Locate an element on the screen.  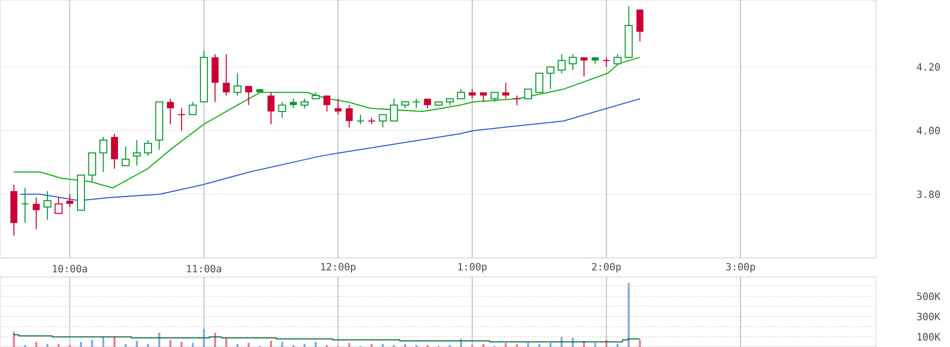
x-tick-label: 12:00p is located at coordinates (338, 267).